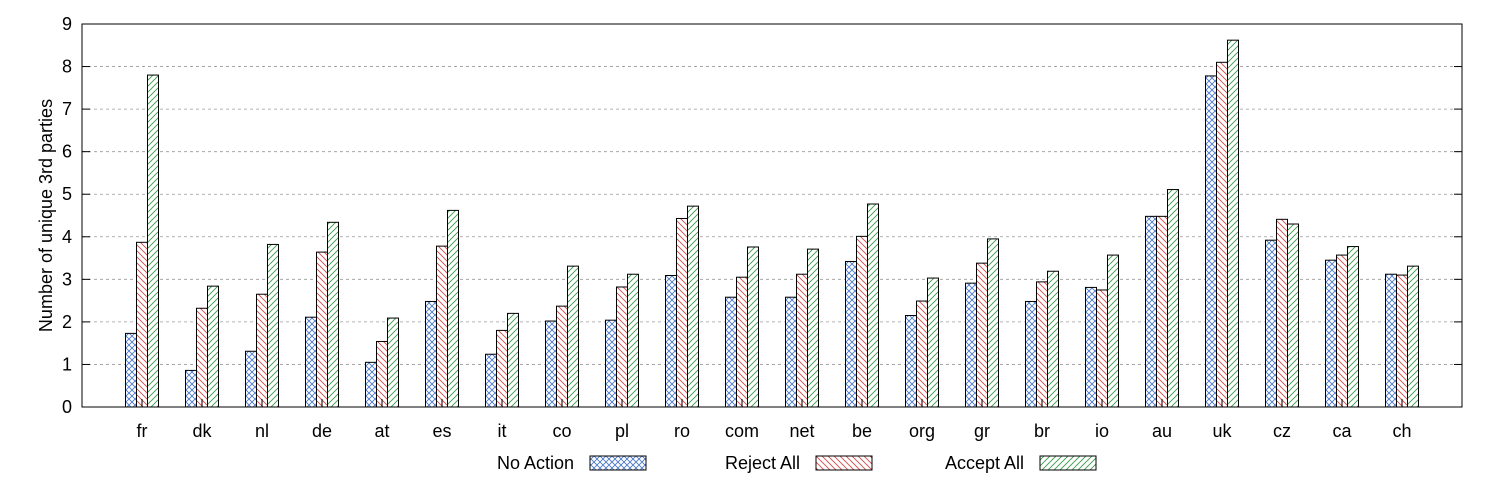 Image resolution: width=1500 pixels, height=480 pixels. I want to click on bar-gr-reject-all, so click(982, 335).